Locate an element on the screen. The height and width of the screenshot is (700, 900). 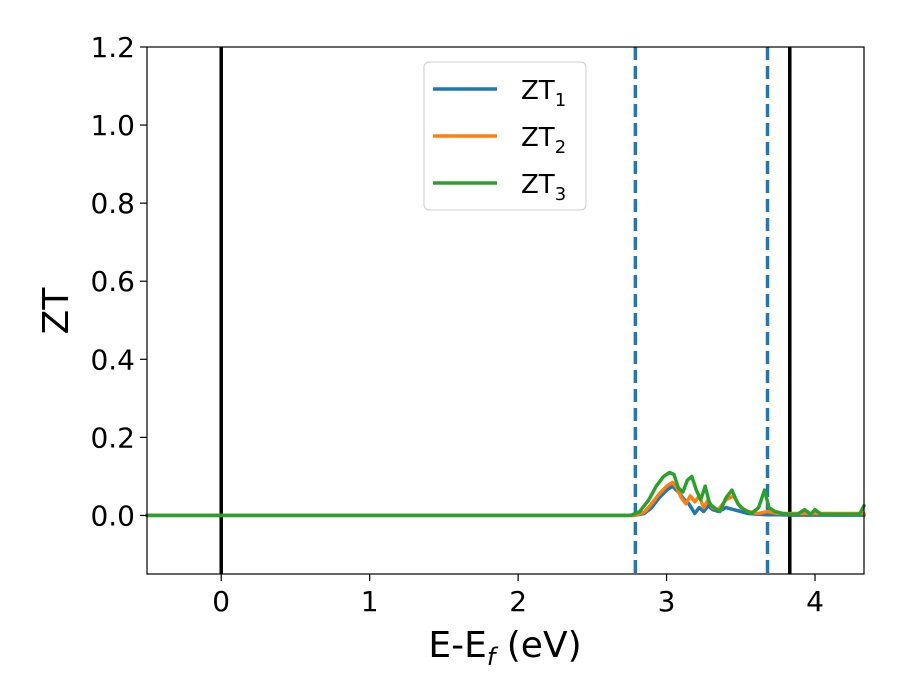
y-tick-label: 0.4 is located at coordinates (112, 359).